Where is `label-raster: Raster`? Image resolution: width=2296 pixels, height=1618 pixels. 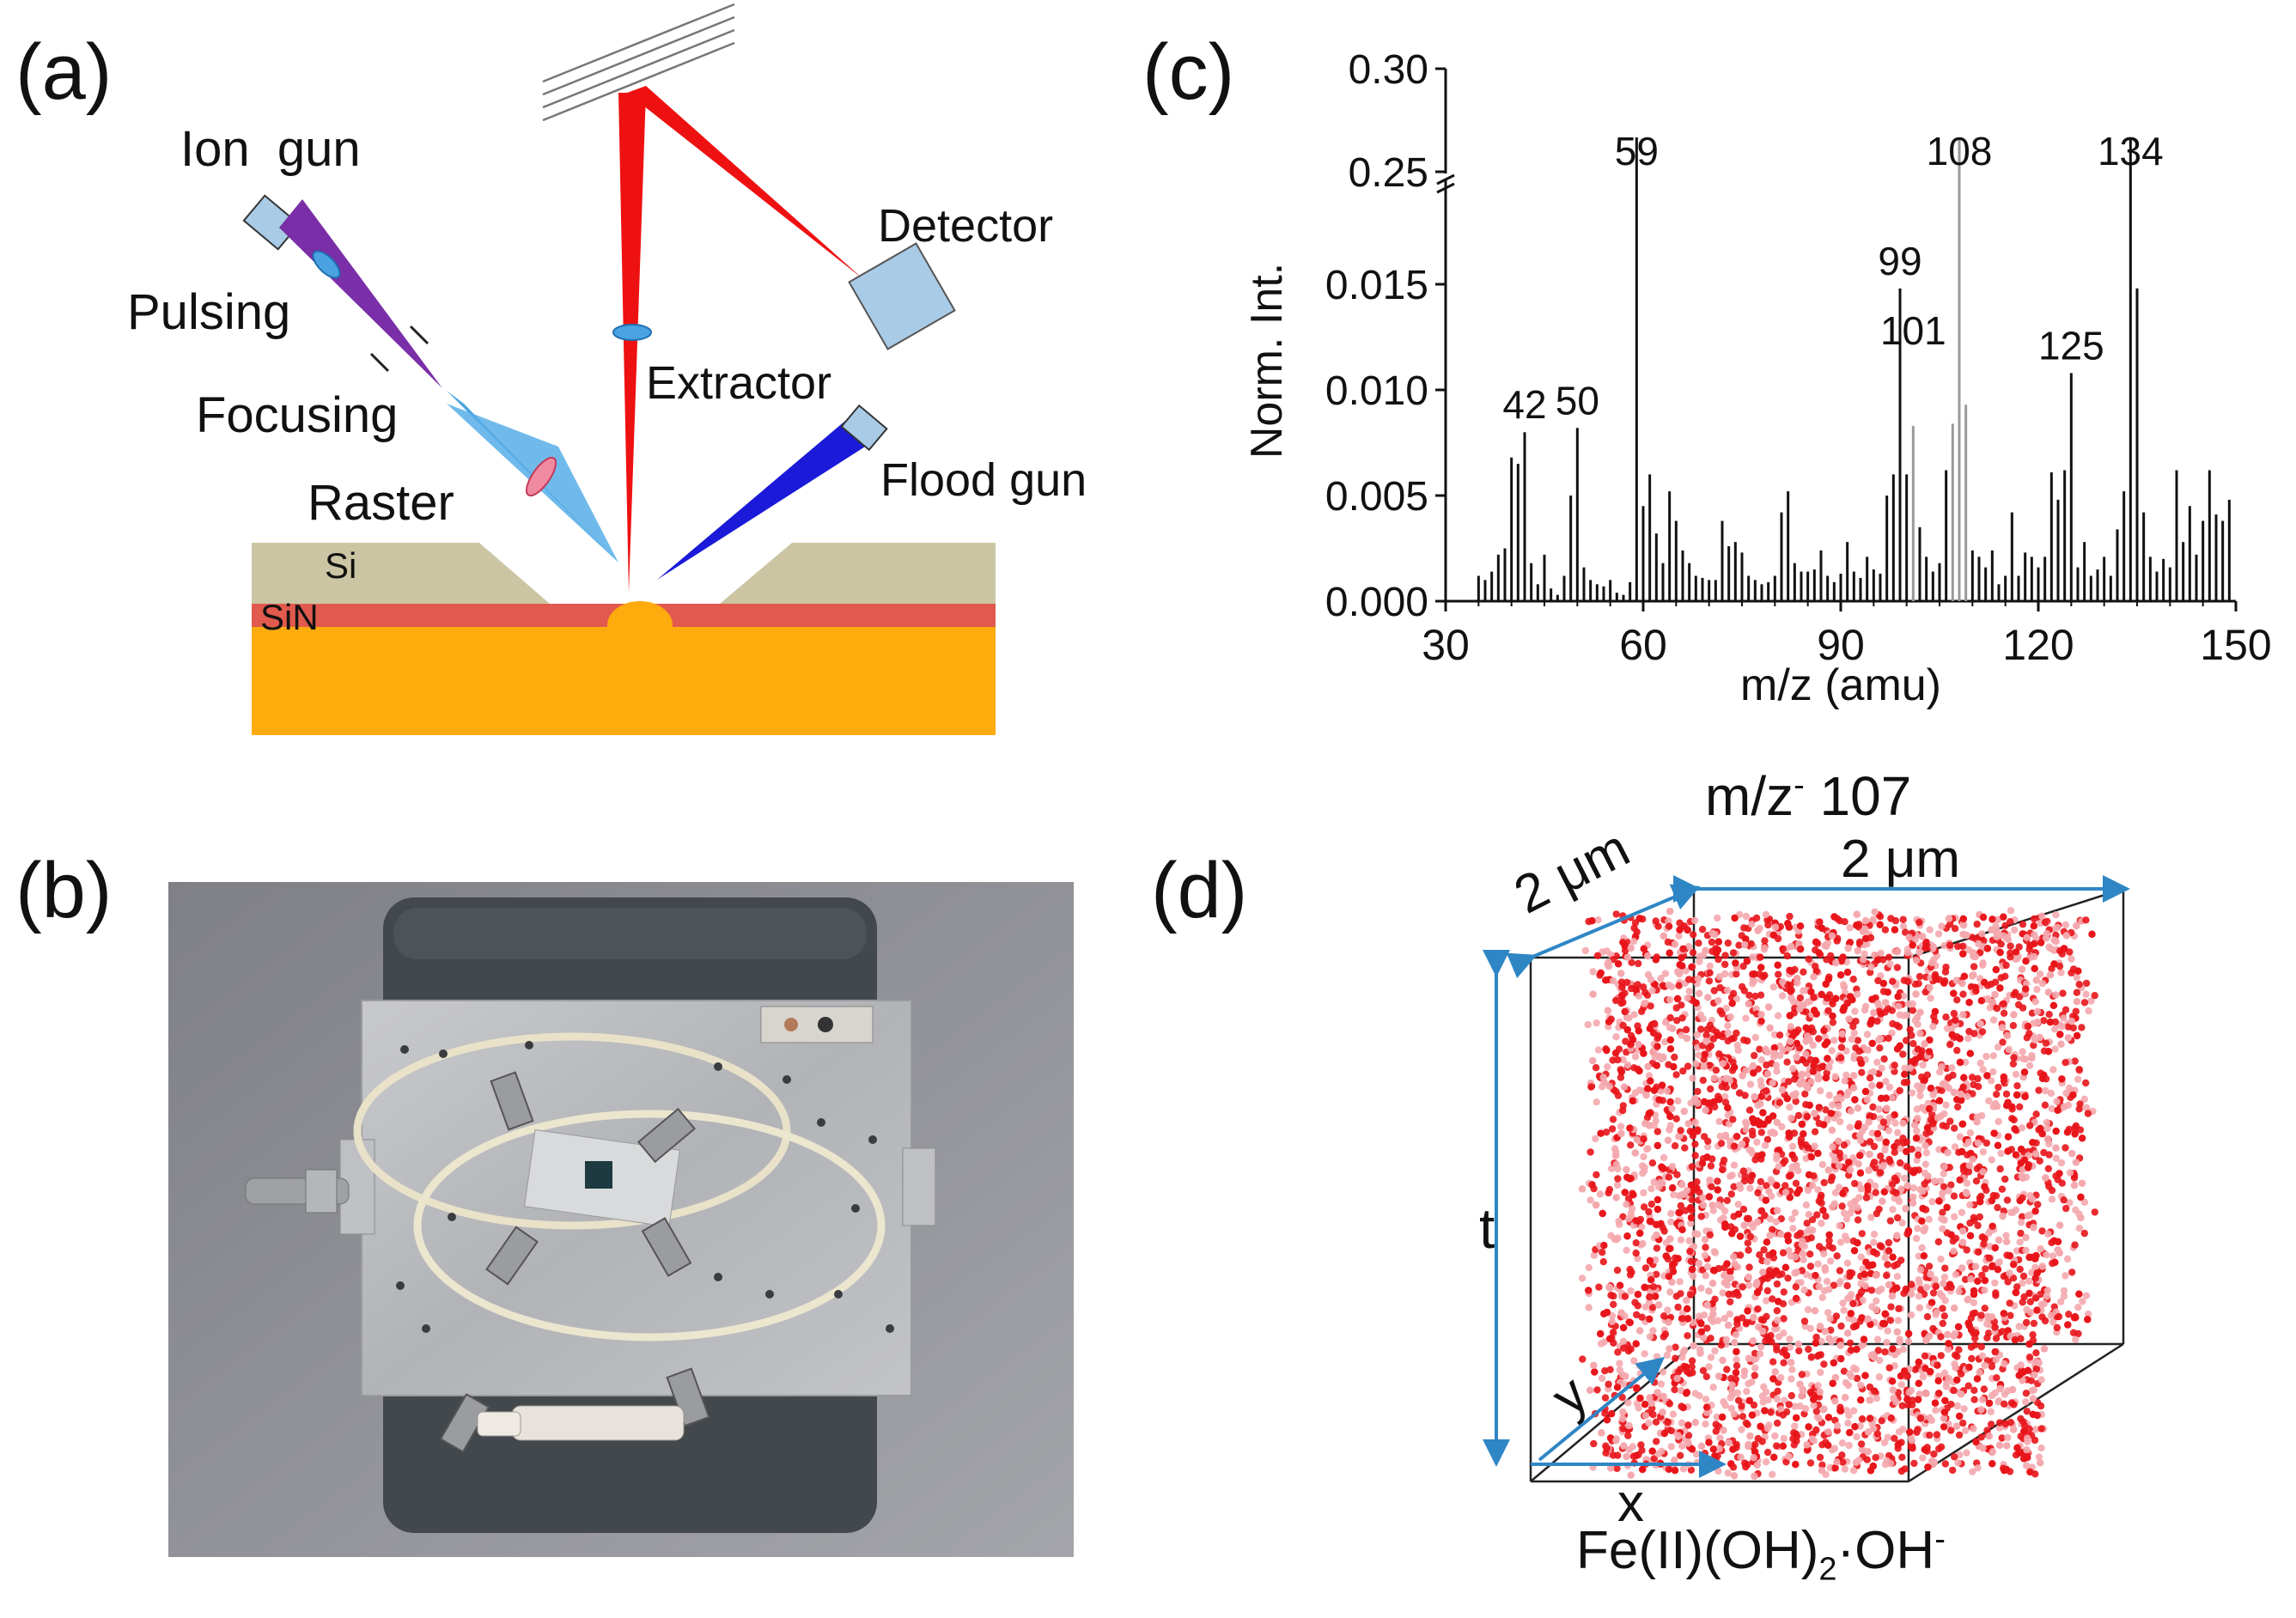
label-raster: Raster is located at coordinates (381, 503).